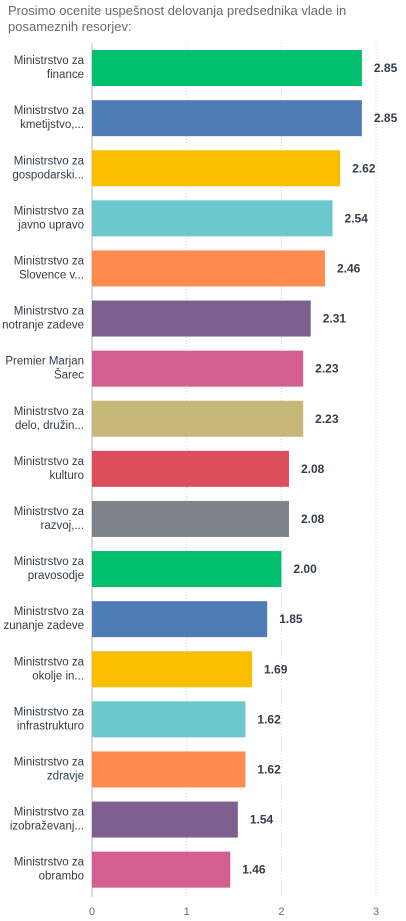  I want to click on value-label: 1.85, so click(291, 619).